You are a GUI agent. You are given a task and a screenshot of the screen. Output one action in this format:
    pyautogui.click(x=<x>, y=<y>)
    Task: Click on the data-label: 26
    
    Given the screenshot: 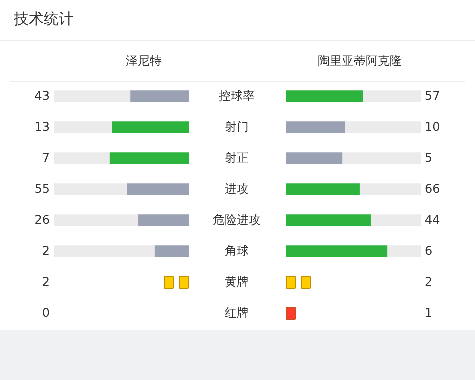 What is the action you would take?
    pyautogui.click(x=42, y=220)
    